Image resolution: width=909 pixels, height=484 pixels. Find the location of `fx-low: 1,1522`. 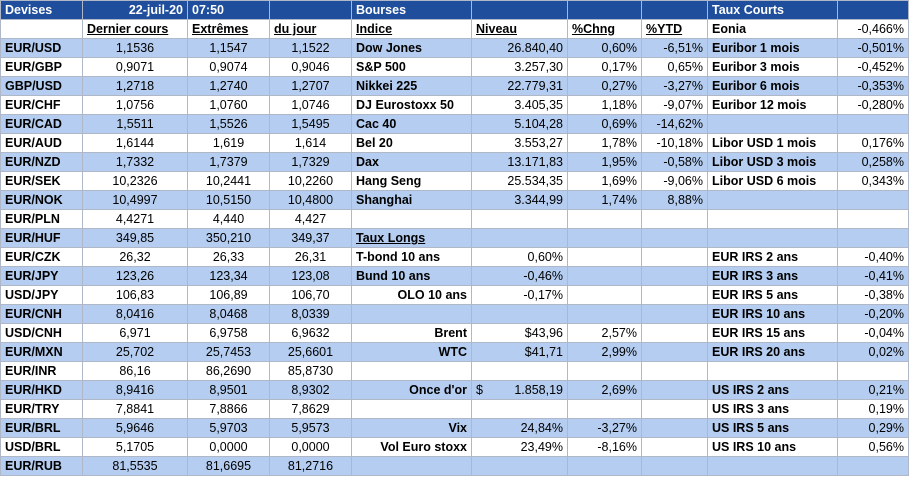

fx-low: 1,1522 is located at coordinates (310, 48).